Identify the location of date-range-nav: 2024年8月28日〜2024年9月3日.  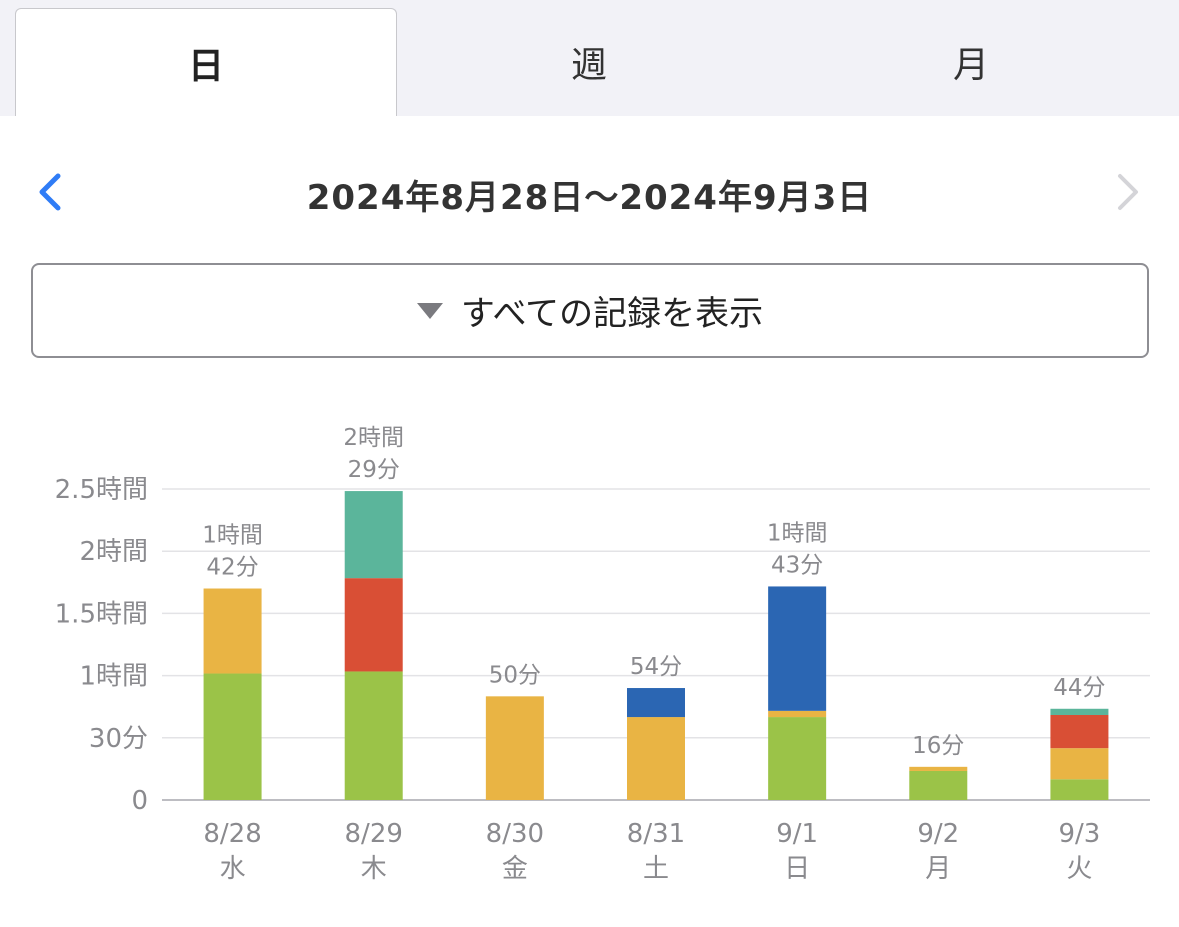
(589, 193).